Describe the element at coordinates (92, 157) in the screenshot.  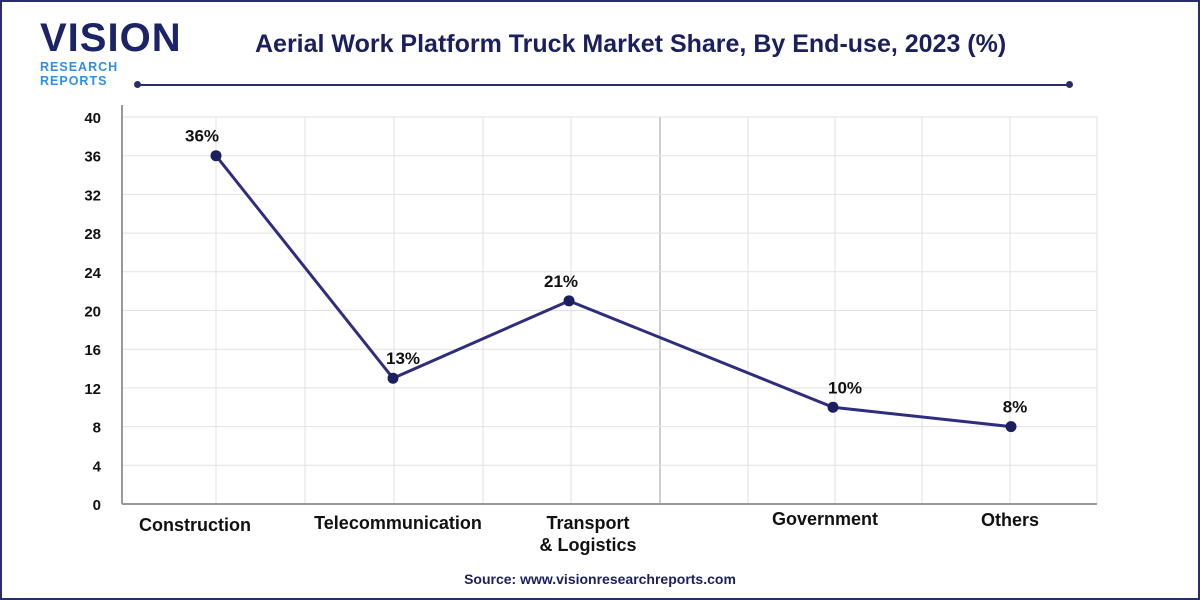
I see `y-tick-label: 36` at that location.